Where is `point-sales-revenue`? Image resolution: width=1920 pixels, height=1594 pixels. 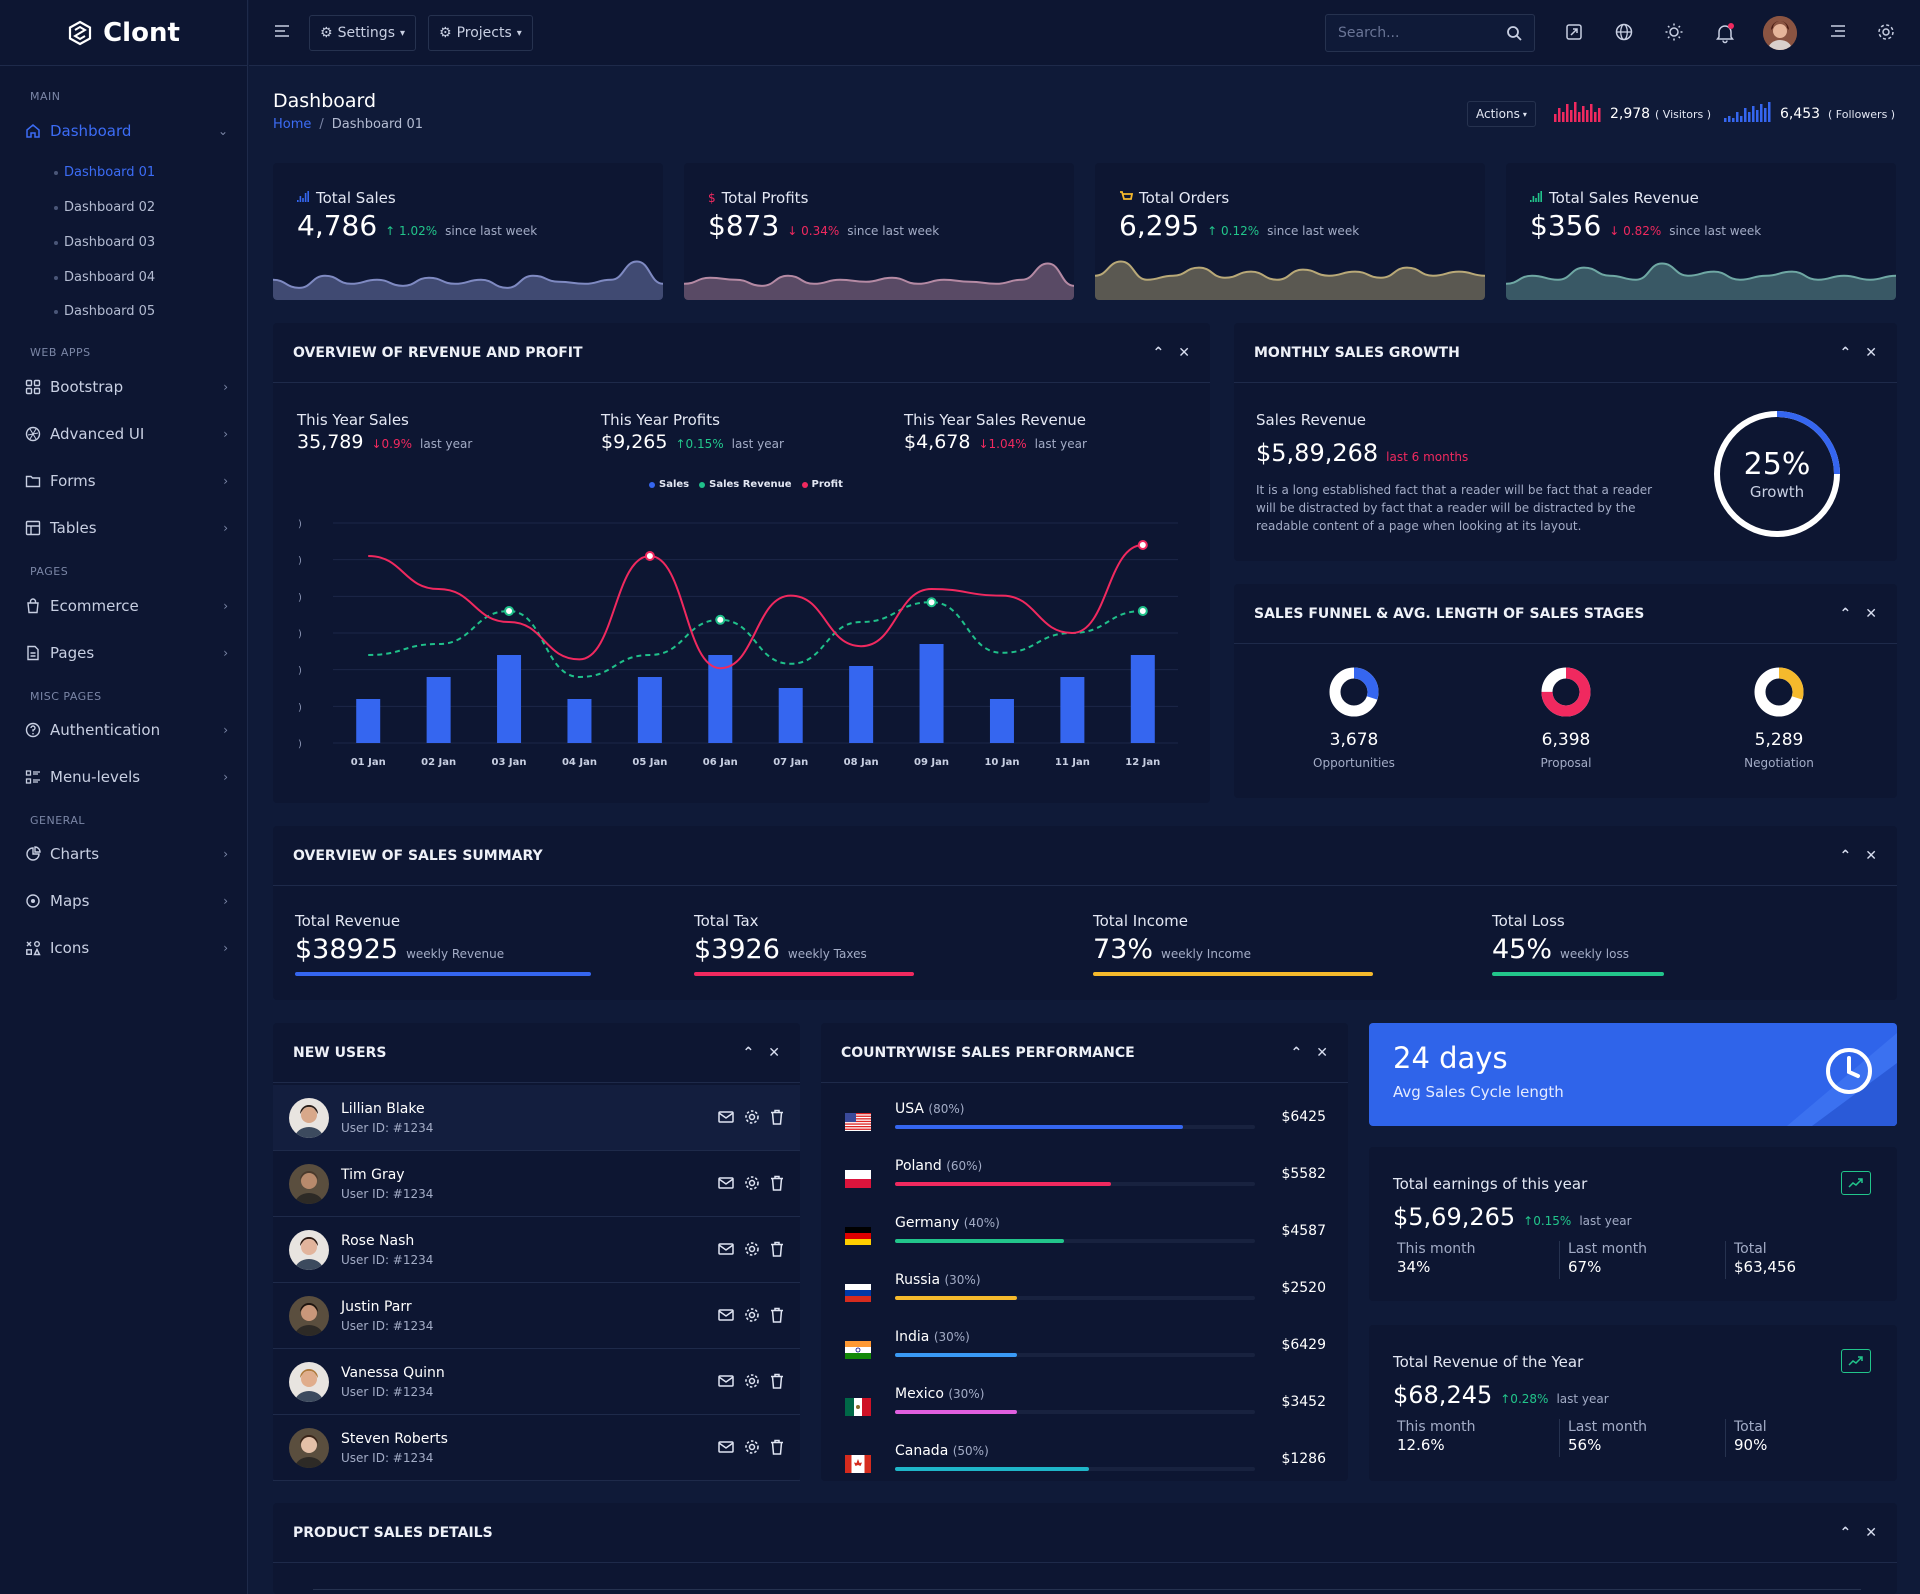 point-sales-revenue is located at coordinates (720, 619).